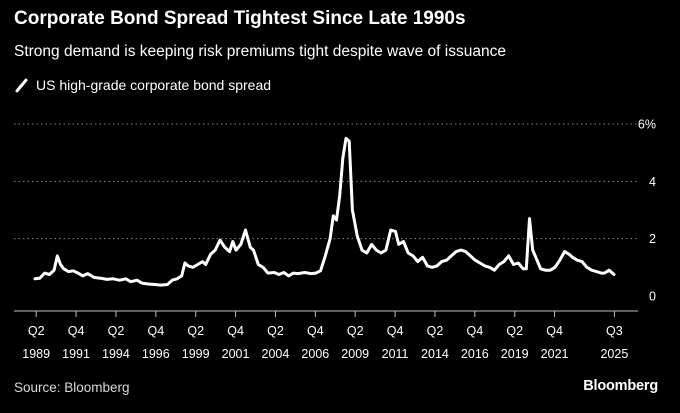 The image size is (680, 413). I want to click on x-tick-quarter-2016: Q4, so click(474, 331).